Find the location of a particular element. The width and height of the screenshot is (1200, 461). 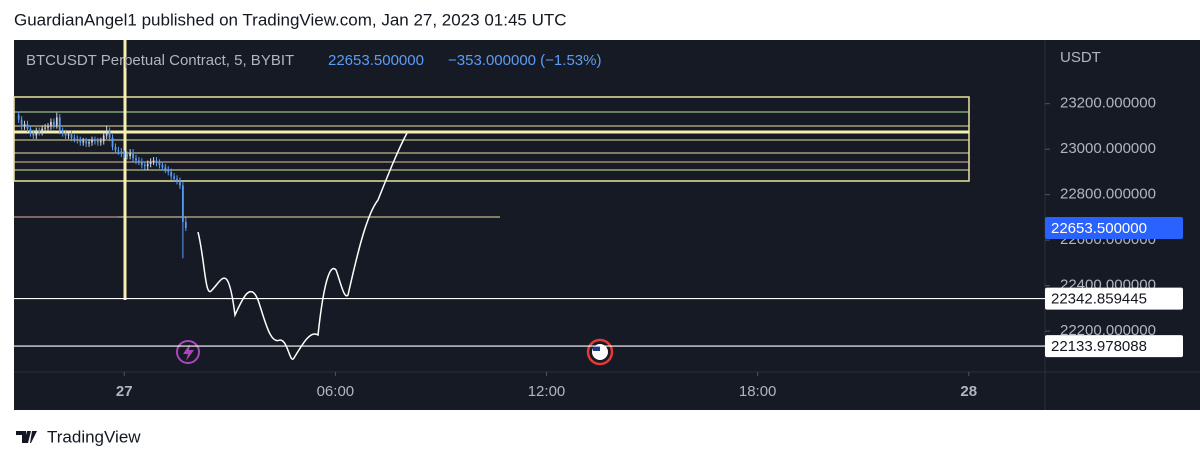

price-label: 22342.859445 is located at coordinates (1099, 299).